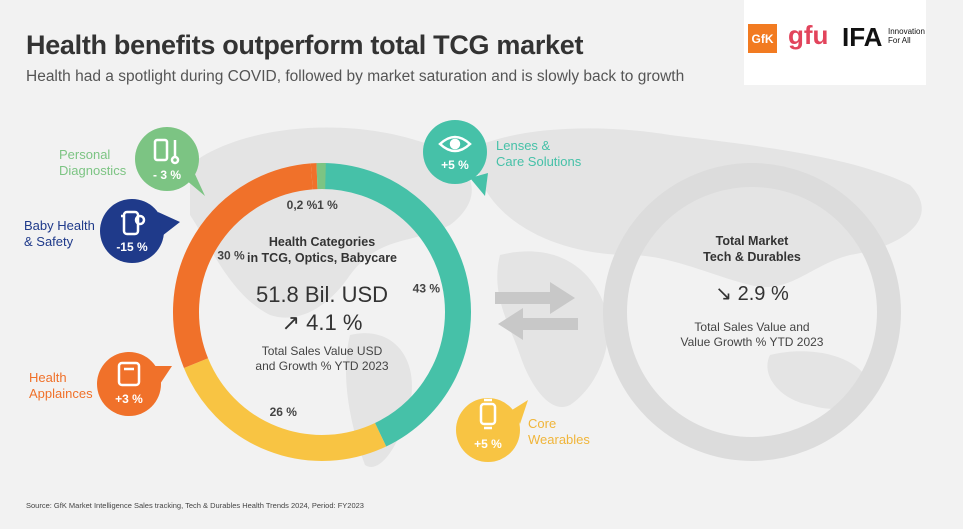  What do you see at coordinates (536, 311) in the screenshot?
I see `exchange-arrows-icon` at bounding box center [536, 311].